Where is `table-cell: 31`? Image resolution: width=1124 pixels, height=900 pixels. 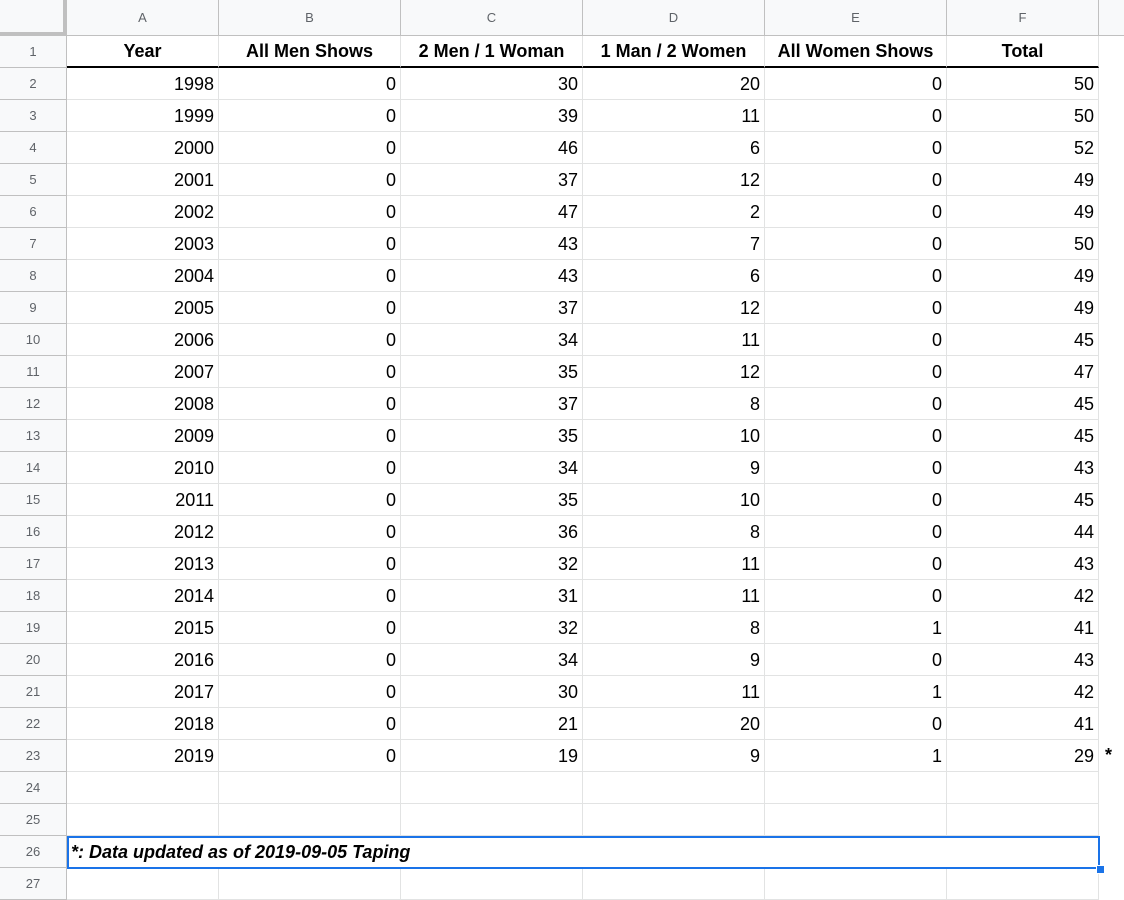 table-cell: 31 is located at coordinates (492, 596).